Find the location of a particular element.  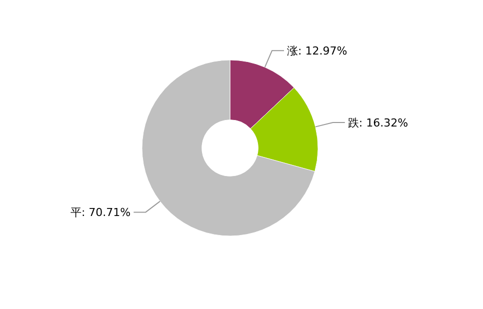

slice-label: 跌: 16.32% is located at coordinates (378, 123).